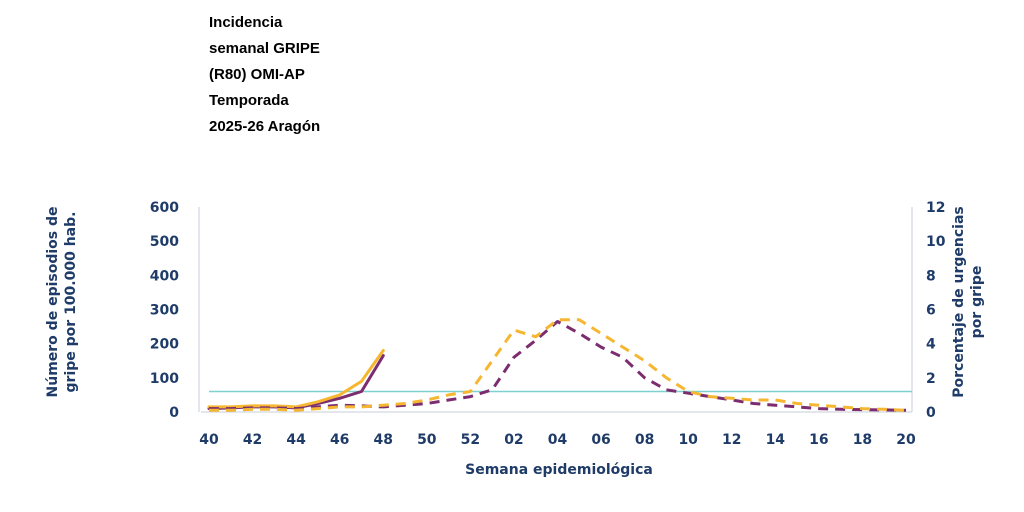  I want to click on y2-tick-label: 10, so click(936, 242).